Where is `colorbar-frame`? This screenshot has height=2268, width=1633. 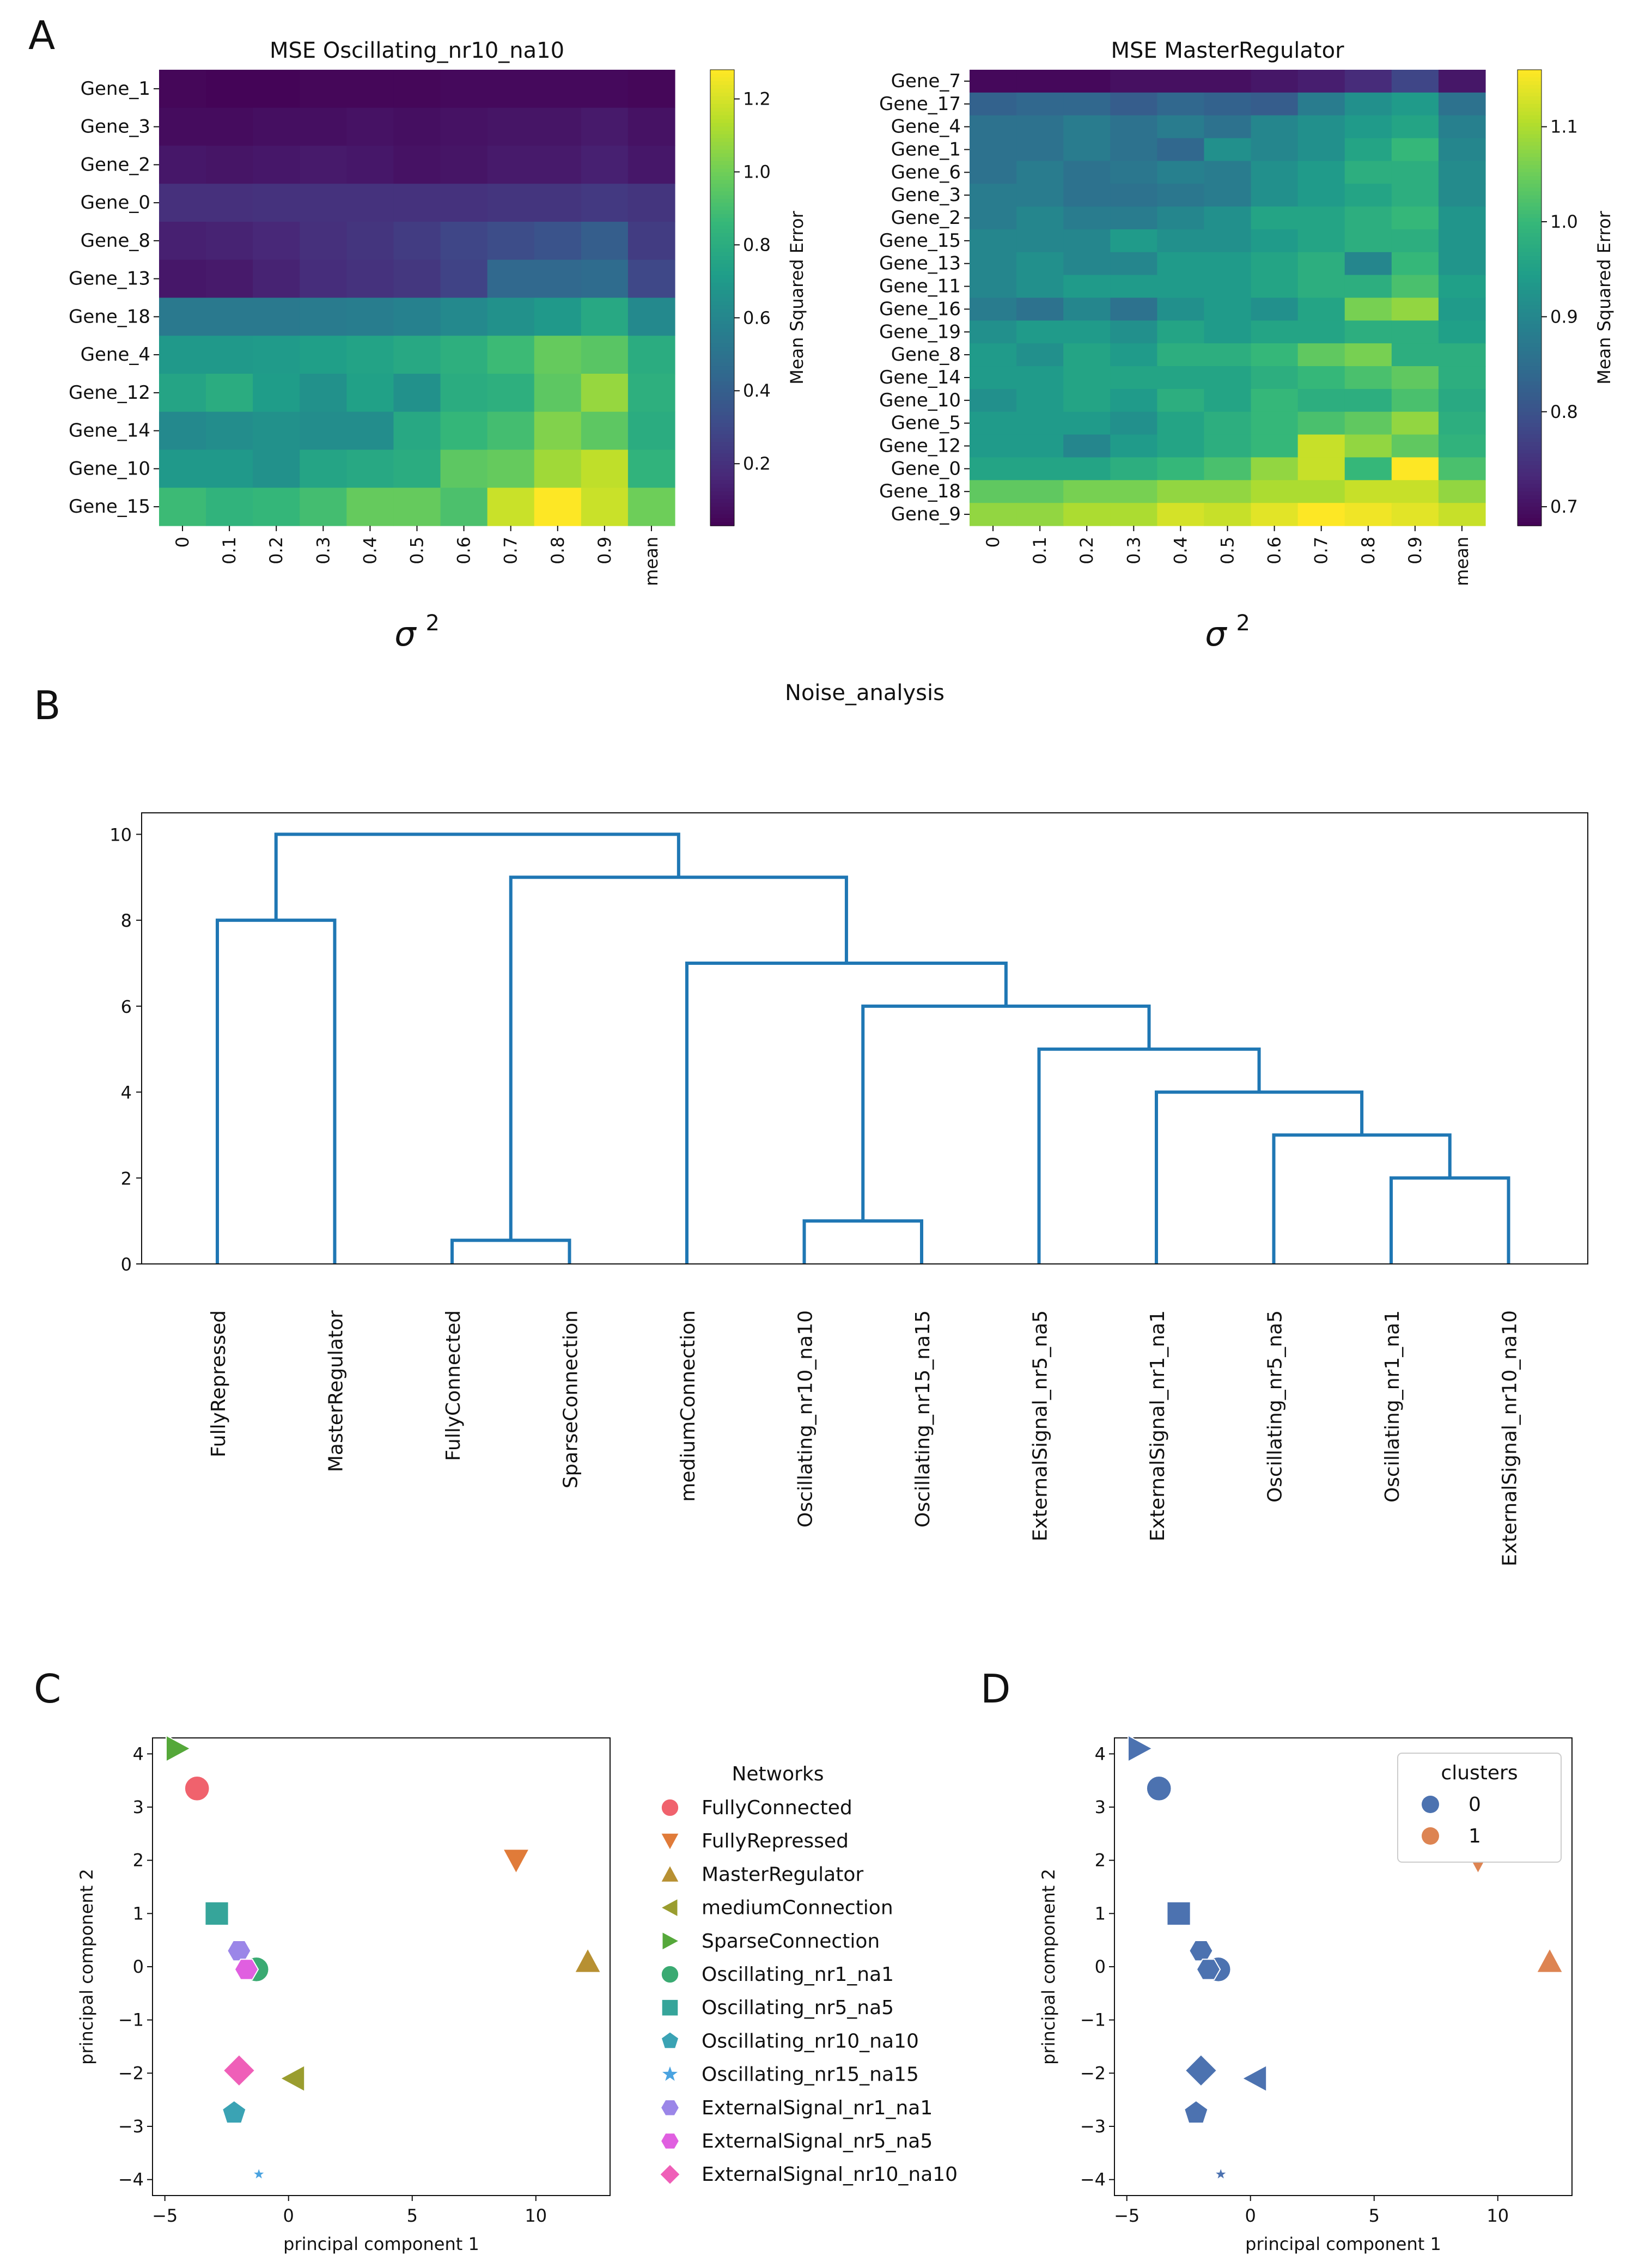
colorbar-frame is located at coordinates (1529, 297).